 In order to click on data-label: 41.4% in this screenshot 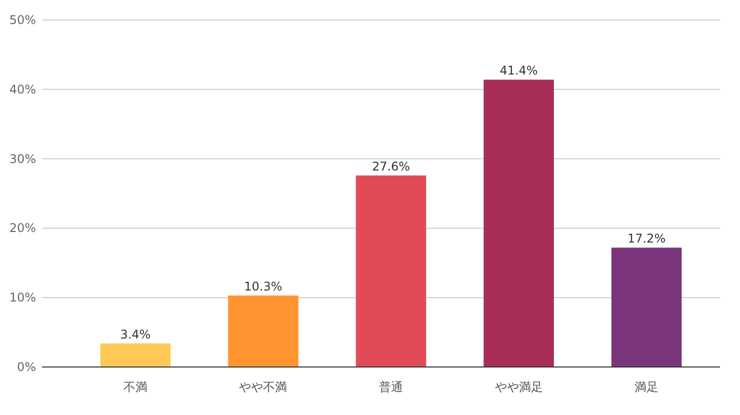, I will do `click(519, 71)`.